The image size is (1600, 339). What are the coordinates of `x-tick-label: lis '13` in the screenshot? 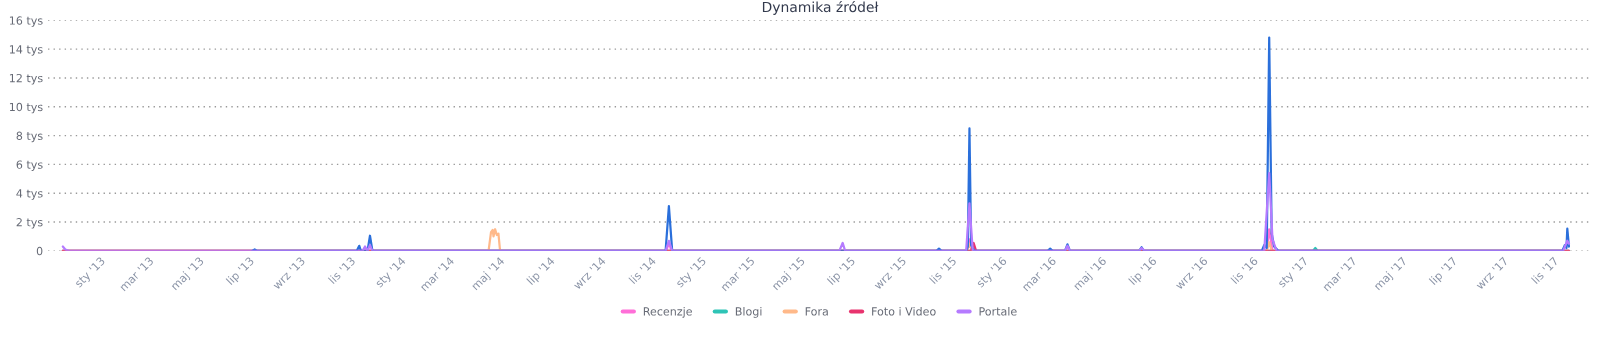 It's located at (341, 270).